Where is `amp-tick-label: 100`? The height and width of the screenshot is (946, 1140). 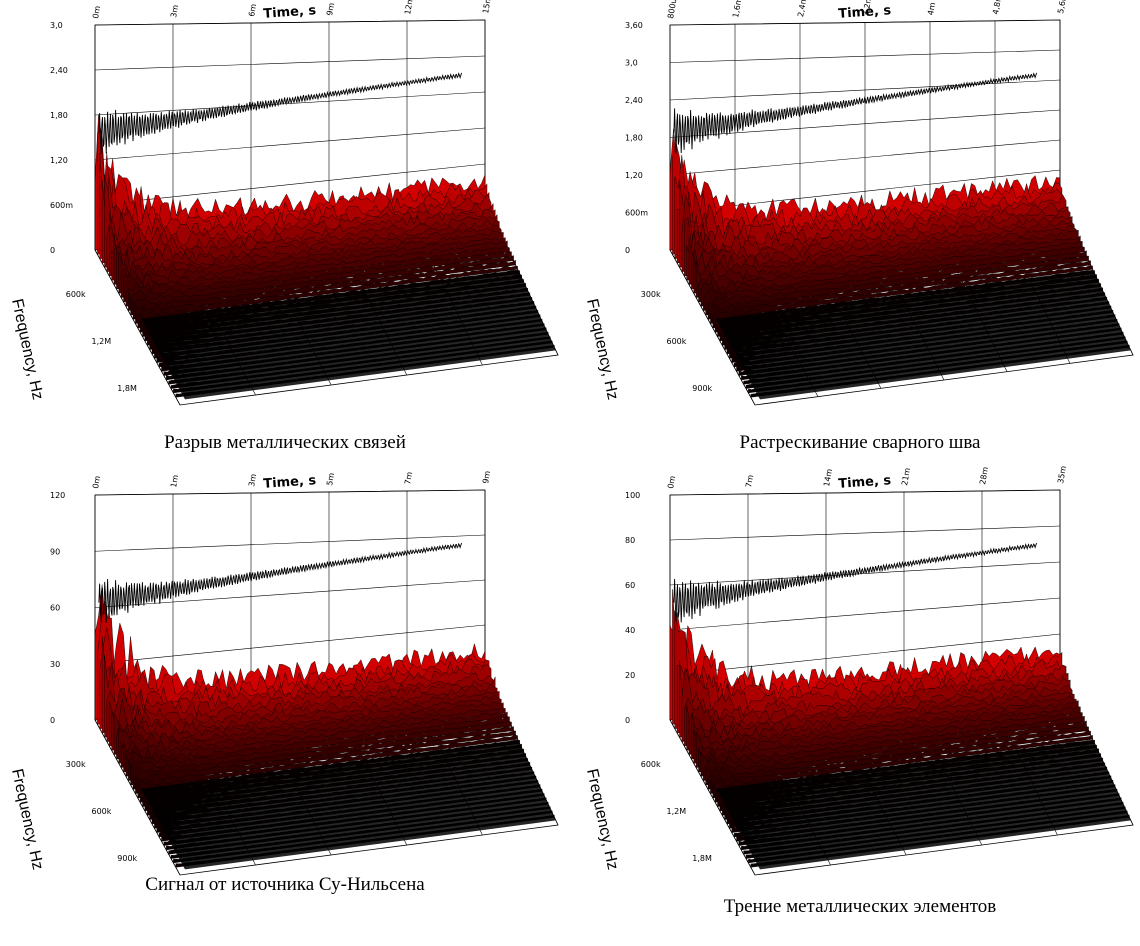
amp-tick-label: 100 is located at coordinates (632, 495).